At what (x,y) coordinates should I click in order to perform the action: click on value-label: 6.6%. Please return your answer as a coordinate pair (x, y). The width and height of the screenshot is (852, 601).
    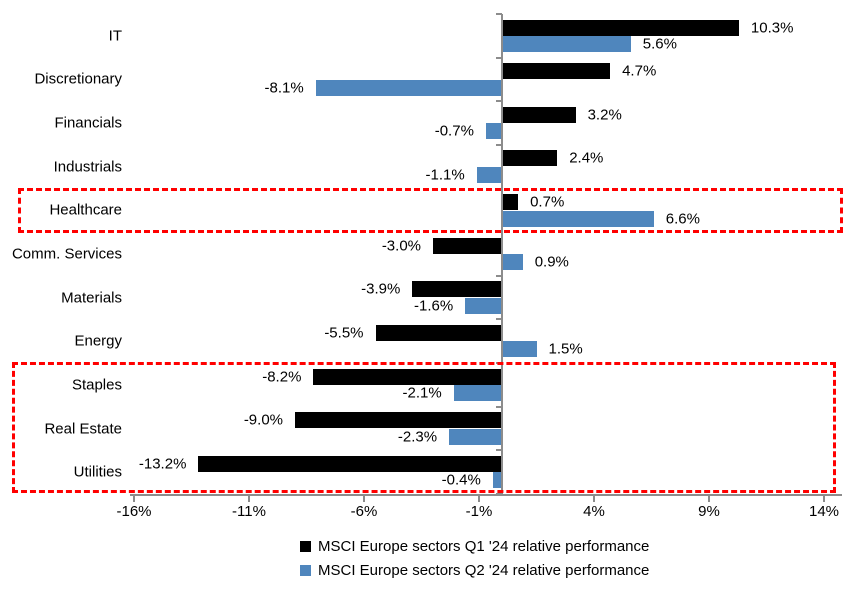
    Looking at the image, I should click on (682, 219).